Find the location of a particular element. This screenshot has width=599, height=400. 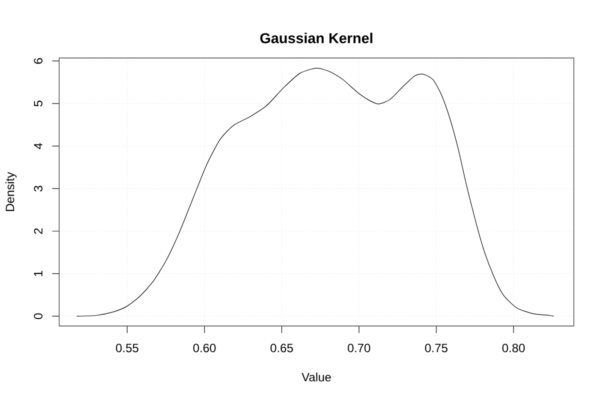

y-axis-title: Density is located at coordinates (11, 192).